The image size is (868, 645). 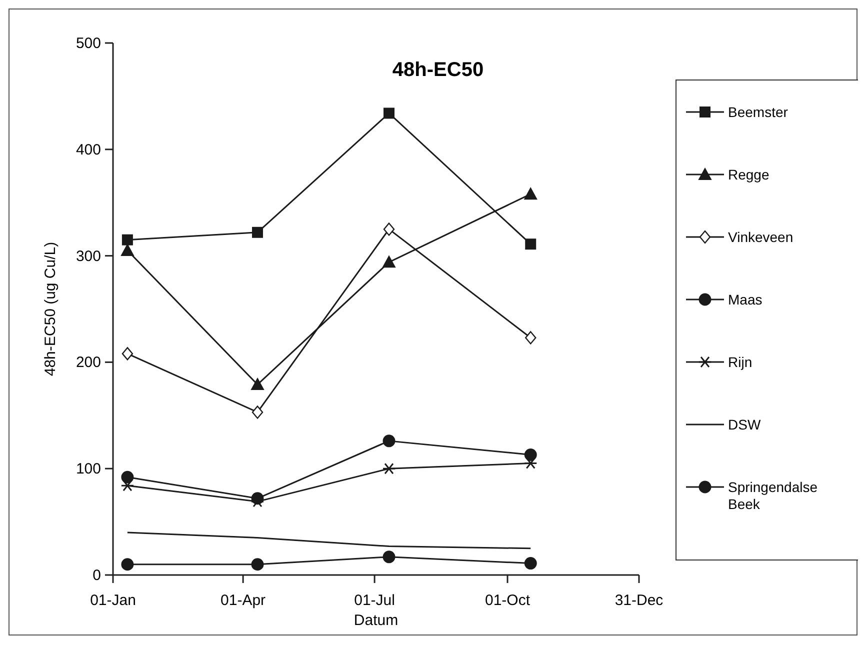 What do you see at coordinates (639, 600) in the screenshot?
I see `x-tick-label: 31-Dec` at bounding box center [639, 600].